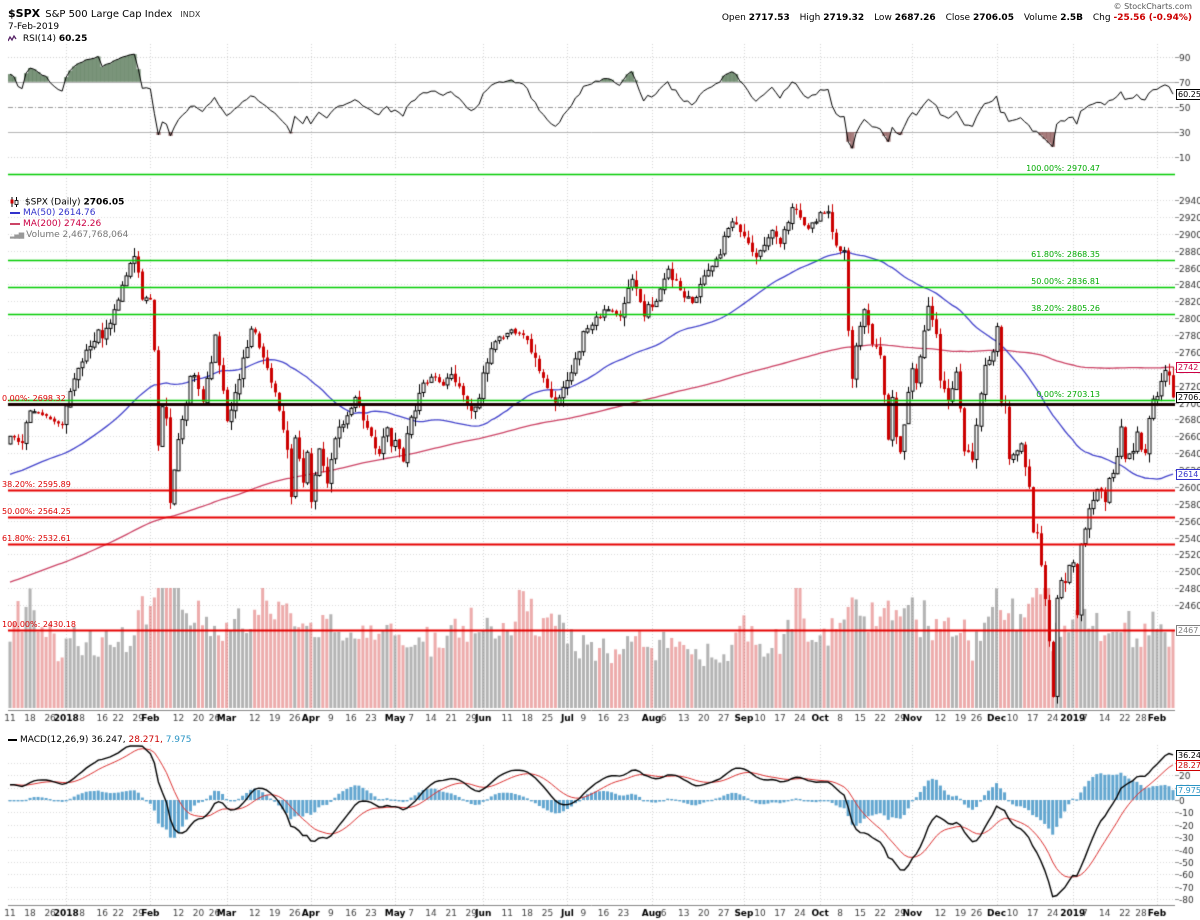 This screenshot has width=1200, height=920. What do you see at coordinates (36, 512) in the screenshot?
I see `fib-retracement-label: 50.00%: 2564.25` at bounding box center [36, 512].